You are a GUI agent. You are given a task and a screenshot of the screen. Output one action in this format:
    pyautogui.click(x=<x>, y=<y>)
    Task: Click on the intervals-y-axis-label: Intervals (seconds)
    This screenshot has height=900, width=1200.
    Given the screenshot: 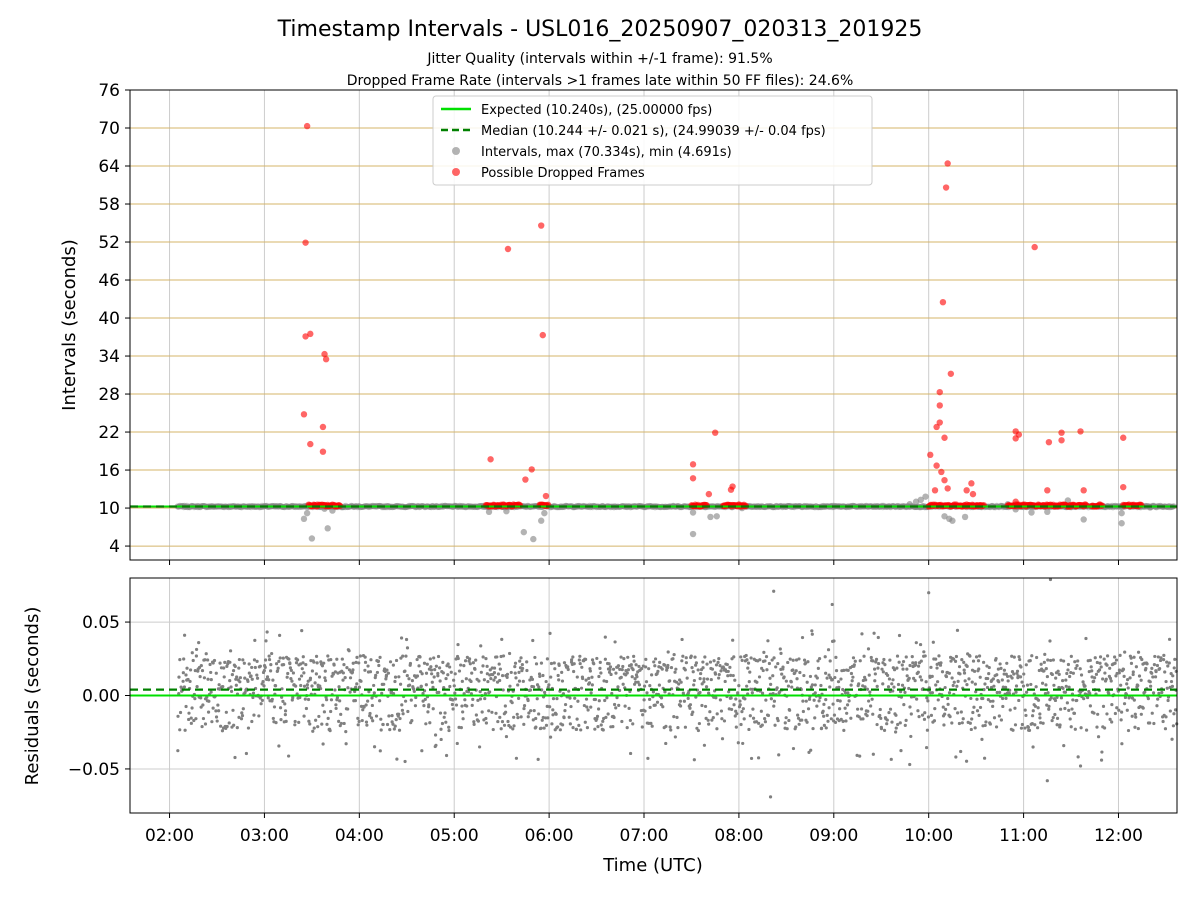 What is the action you would take?
    pyautogui.click(x=69, y=325)
    